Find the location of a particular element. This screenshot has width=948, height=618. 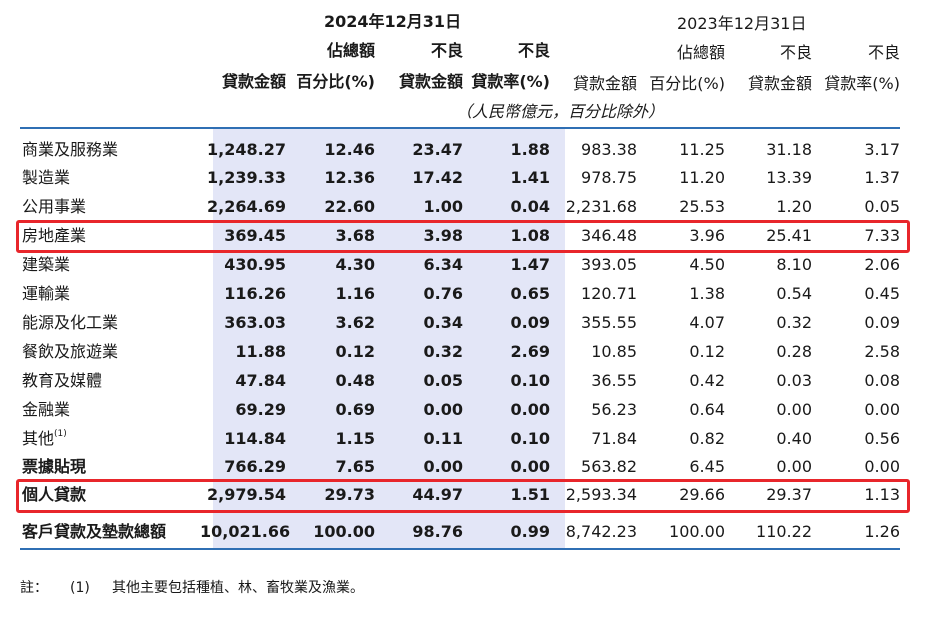

cell-2024: 7.65 is located at coordinates (355, 466).